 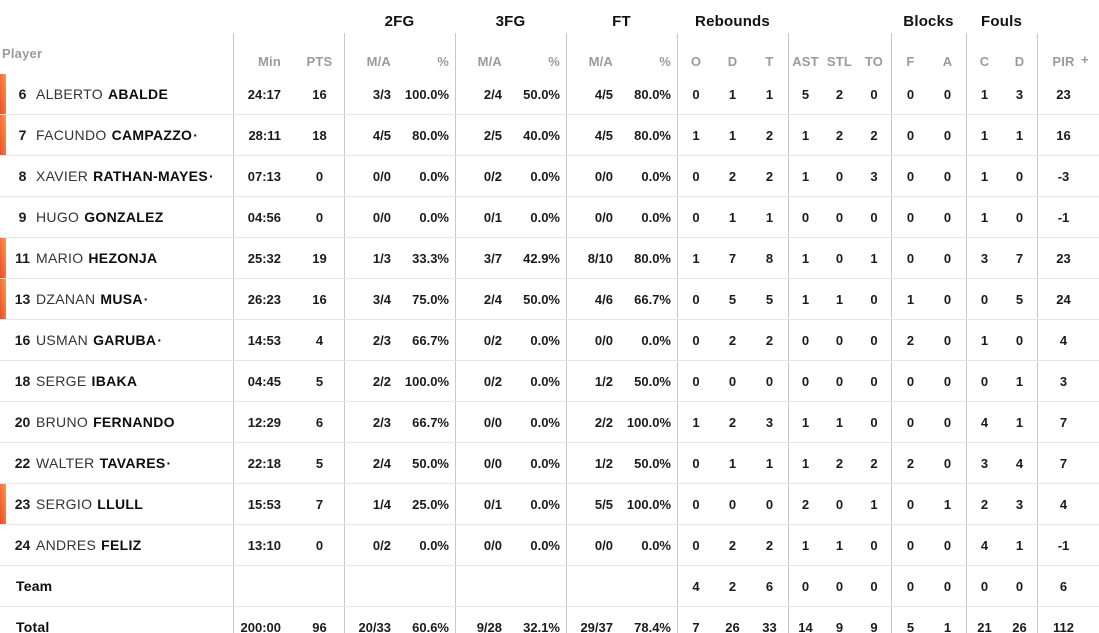 I want to click on stat-pts: 16, so click(x=319, y=299).